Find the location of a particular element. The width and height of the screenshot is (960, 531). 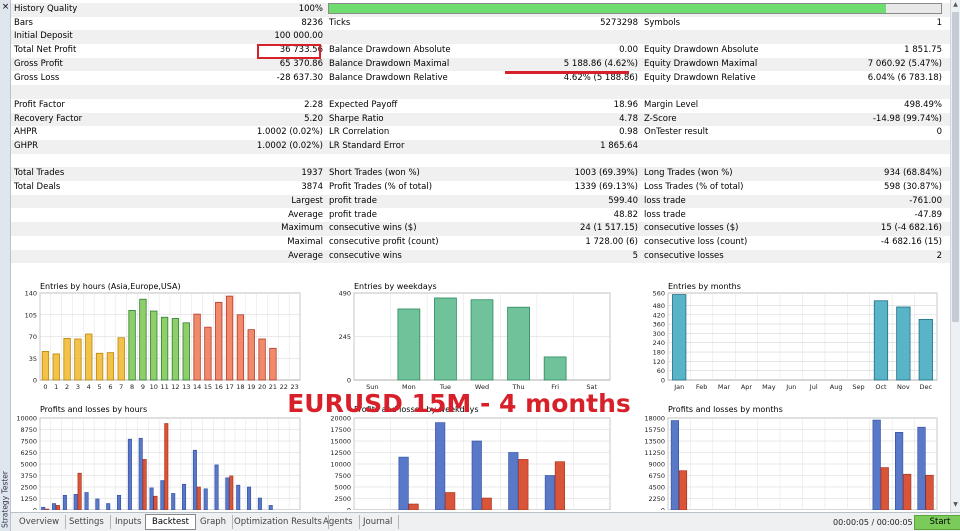

x-tick-label: 8 is located at coordinates (132, 387).